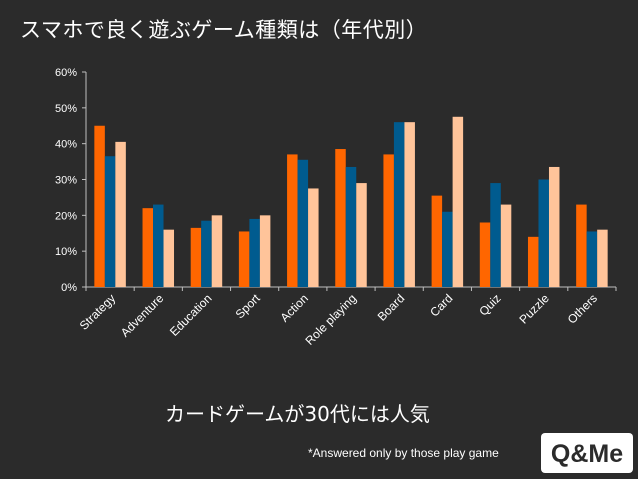  I want to click on footnote: *Answered only by those play game, so click(403, 453).